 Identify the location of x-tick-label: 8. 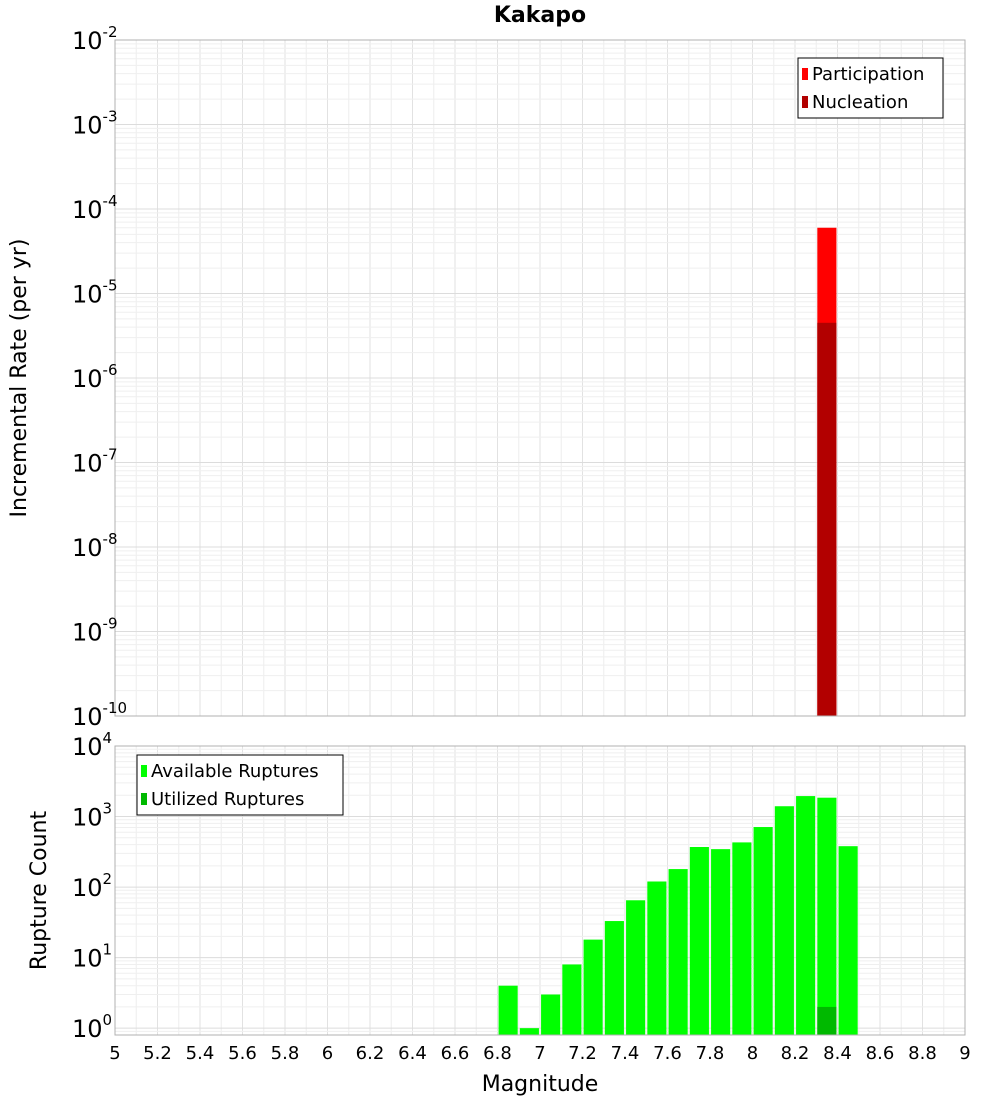
(752, 1053).